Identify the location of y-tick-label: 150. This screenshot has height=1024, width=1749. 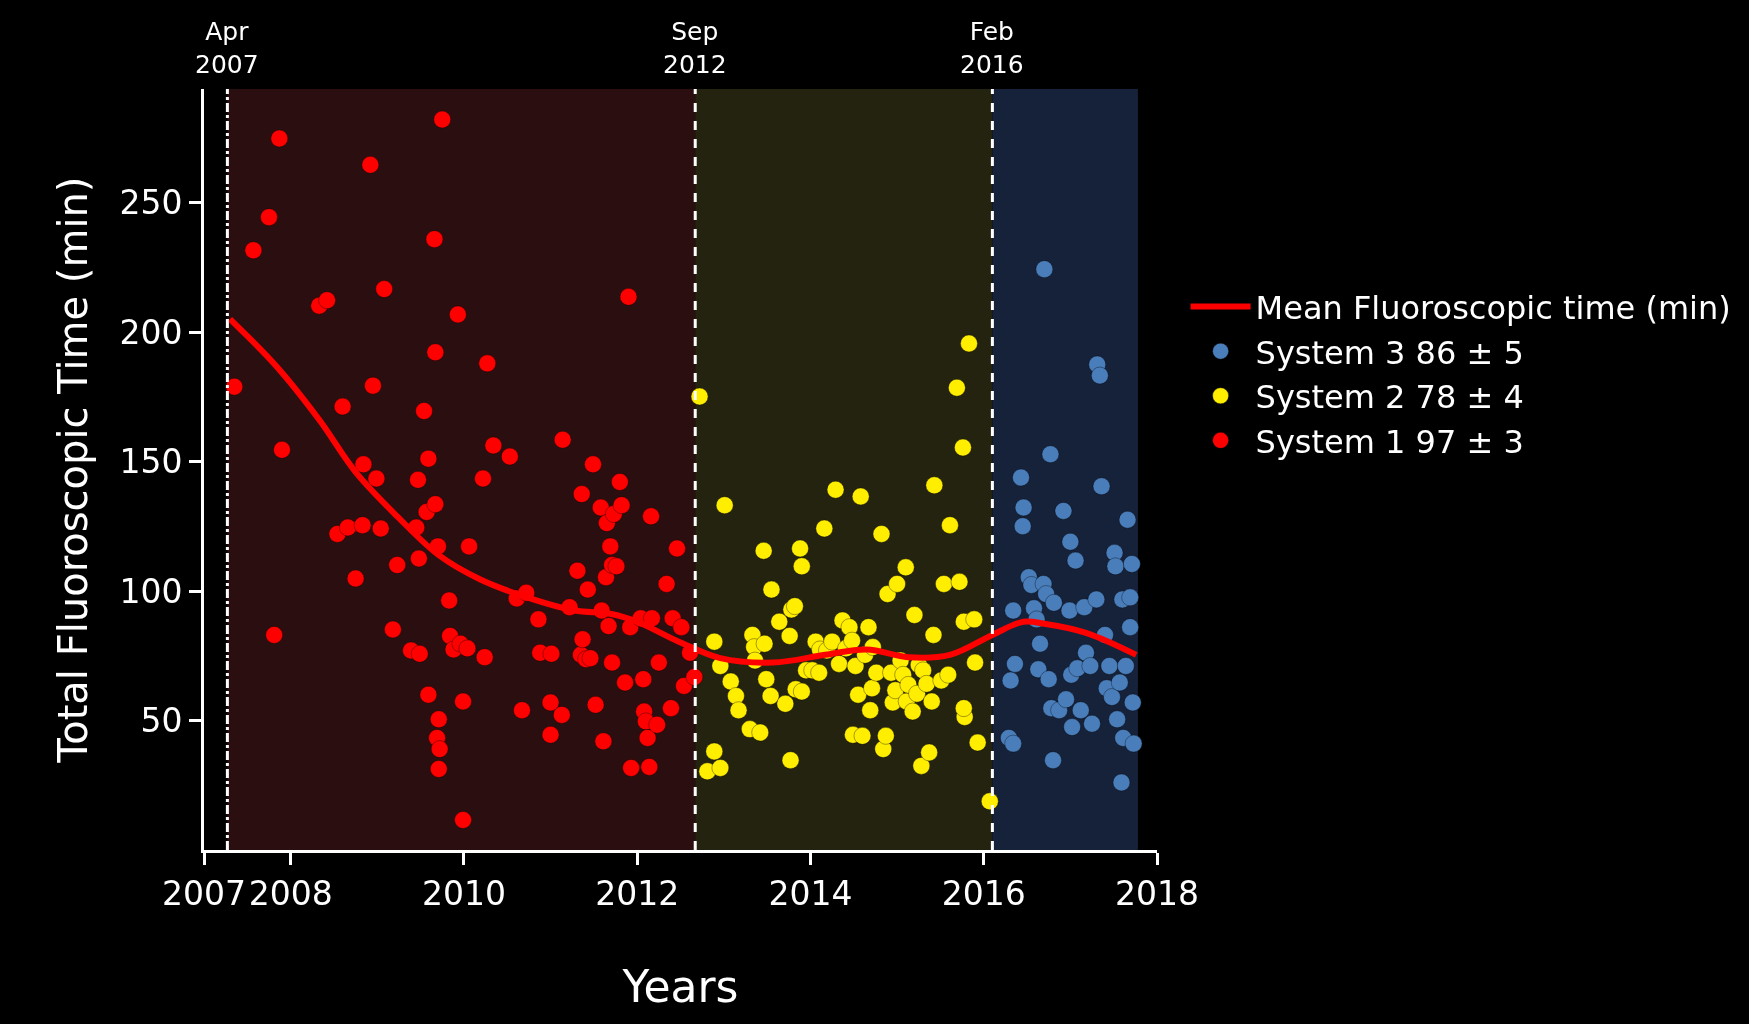
(151, 462).